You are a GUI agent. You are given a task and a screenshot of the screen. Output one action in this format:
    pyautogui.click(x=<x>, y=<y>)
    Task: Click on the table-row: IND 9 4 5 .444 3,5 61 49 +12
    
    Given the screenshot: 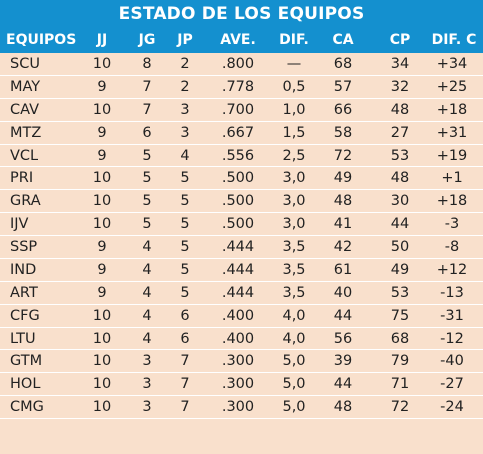 What is the action you would take?
    pyautogui.click(x=241, y=270)
    